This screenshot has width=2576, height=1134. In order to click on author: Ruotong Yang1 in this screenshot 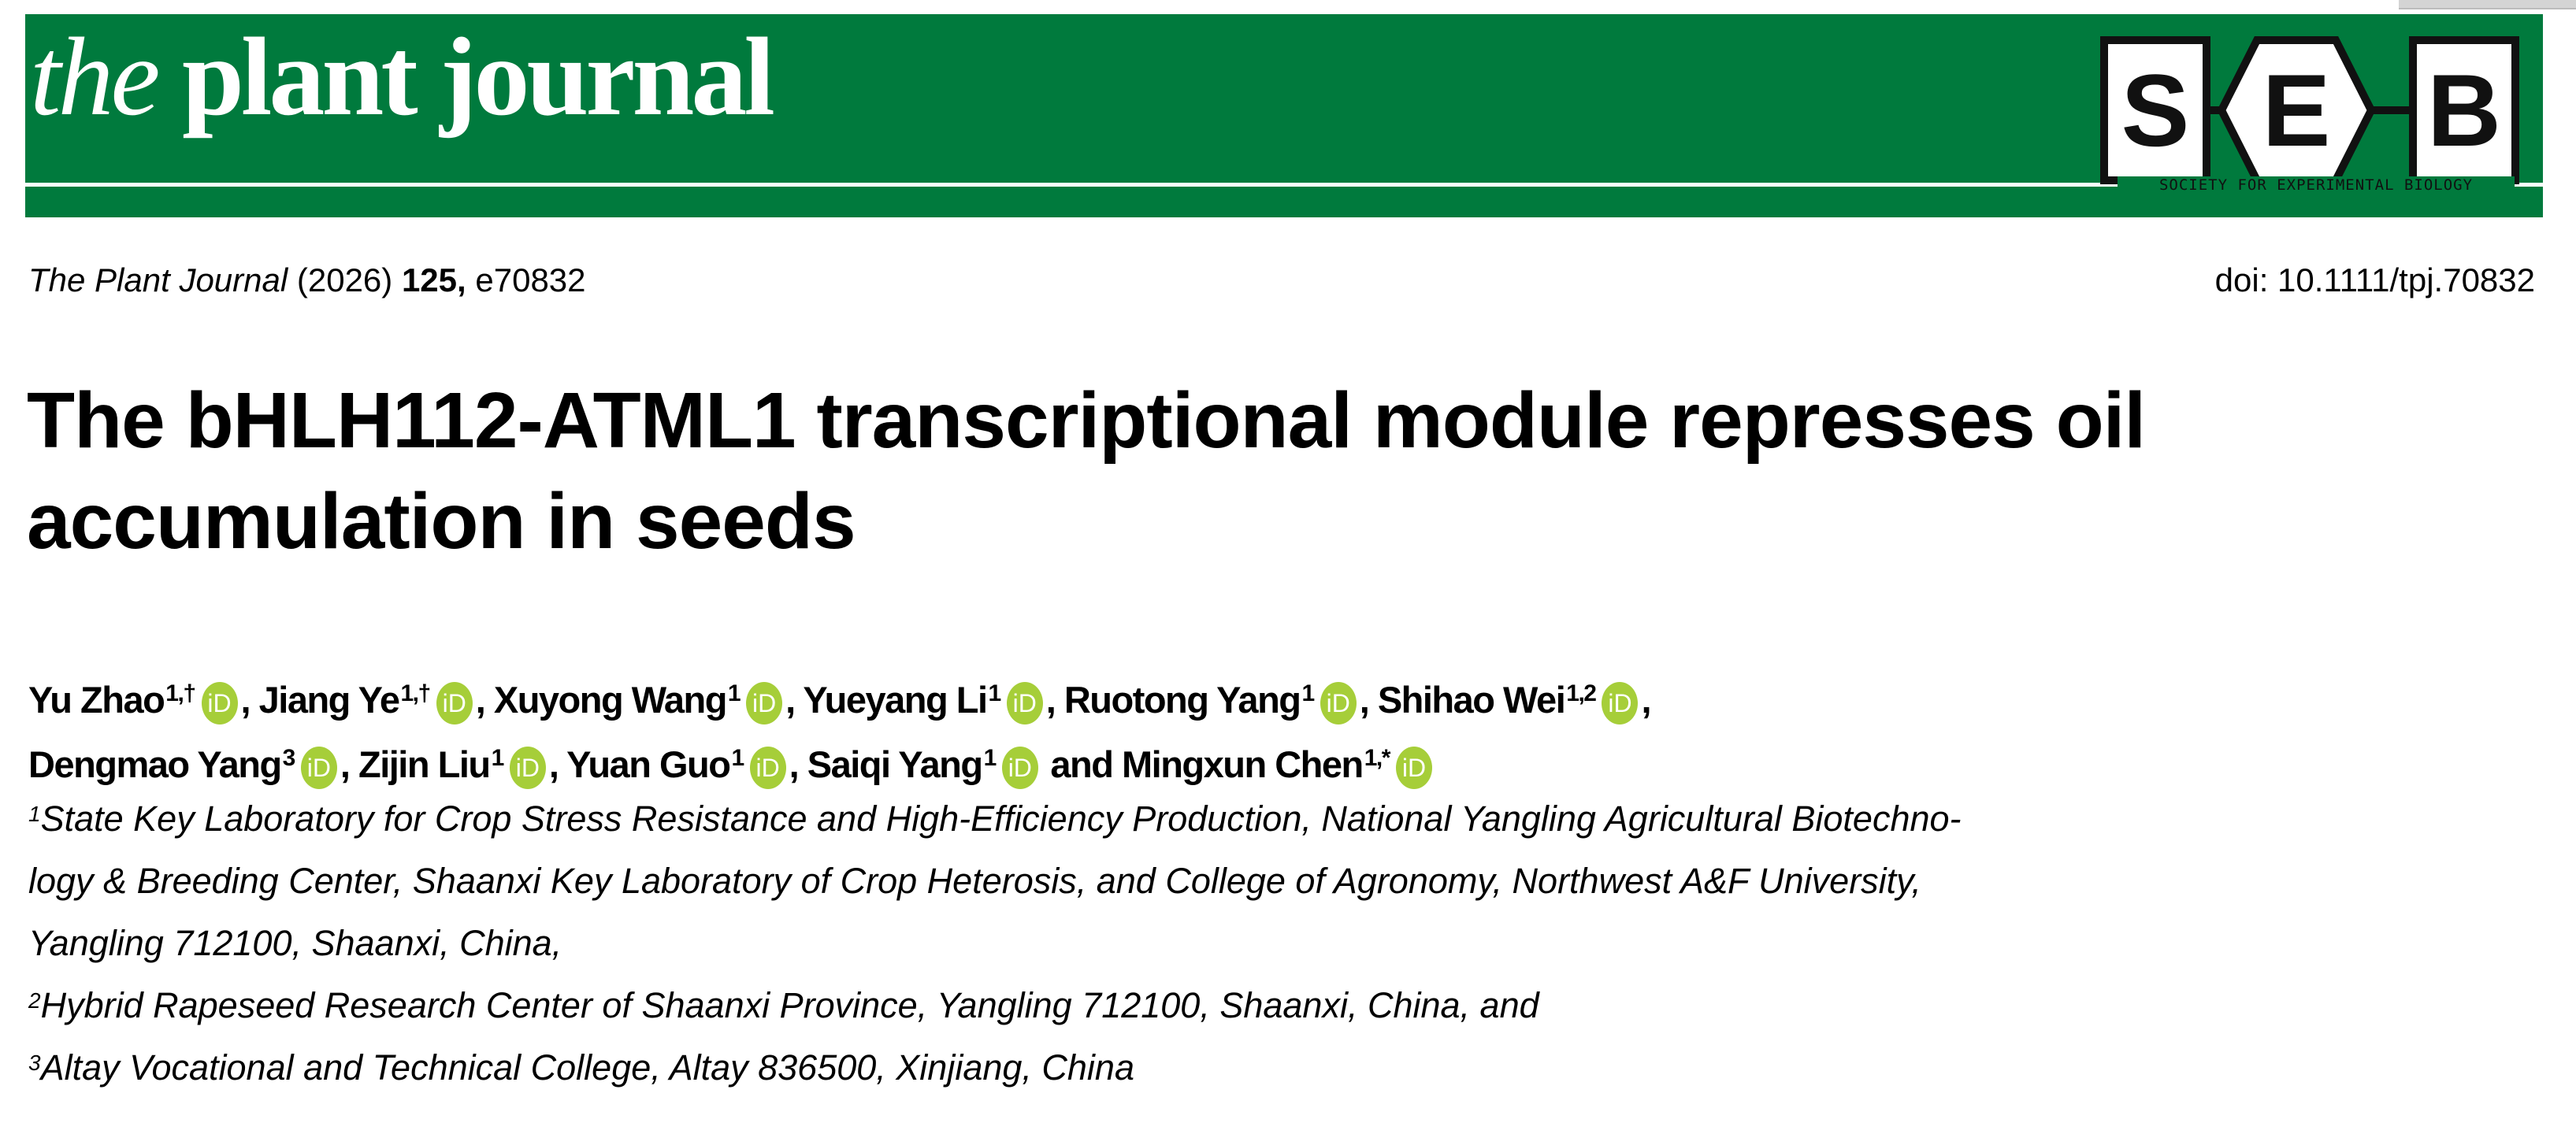, I will do `click(1189, 700)`.